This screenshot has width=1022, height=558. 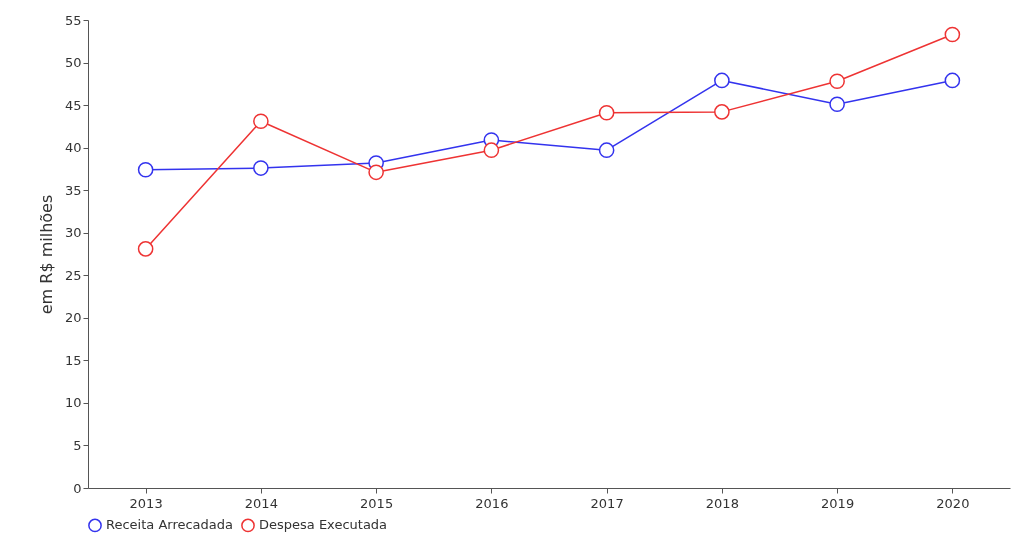 What do you see at coordinates (261, 503) in the screenshot?
I see `x-tick-label: 2014` at bounding box center [261, 503].